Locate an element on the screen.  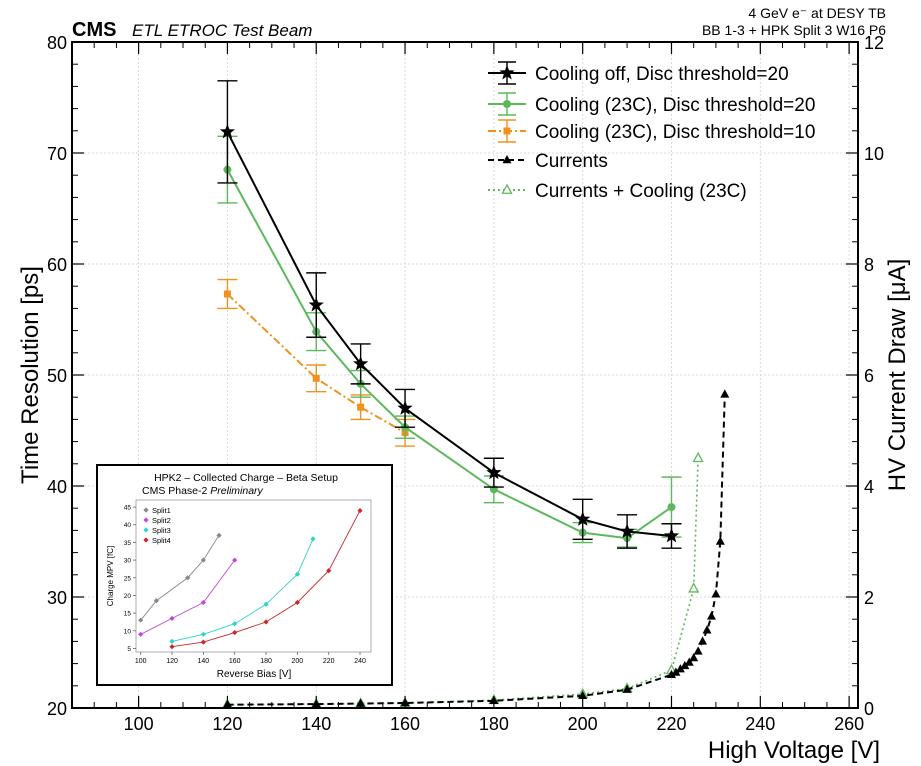
inset-y-tick-label: 10 is located at coordinates (128, 631).